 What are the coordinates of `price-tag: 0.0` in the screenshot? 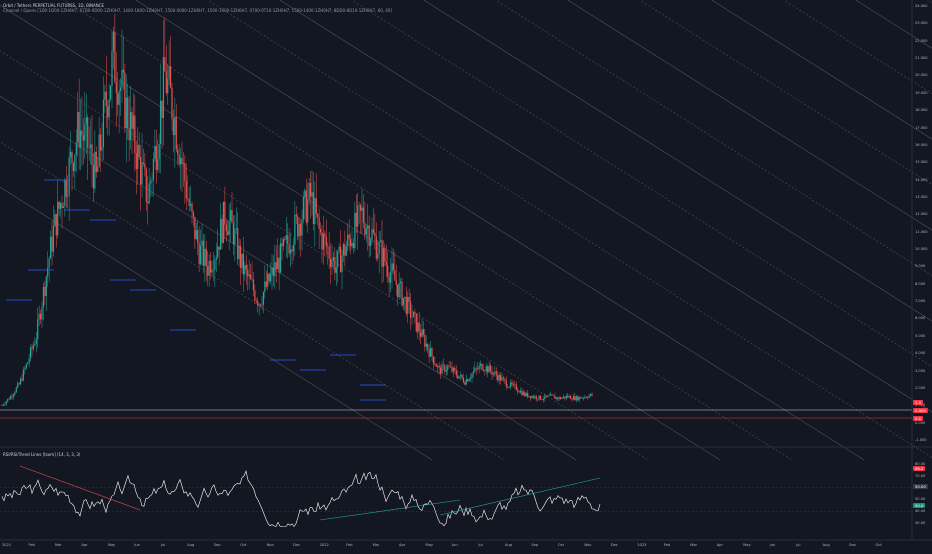 It's located at (918, 418).